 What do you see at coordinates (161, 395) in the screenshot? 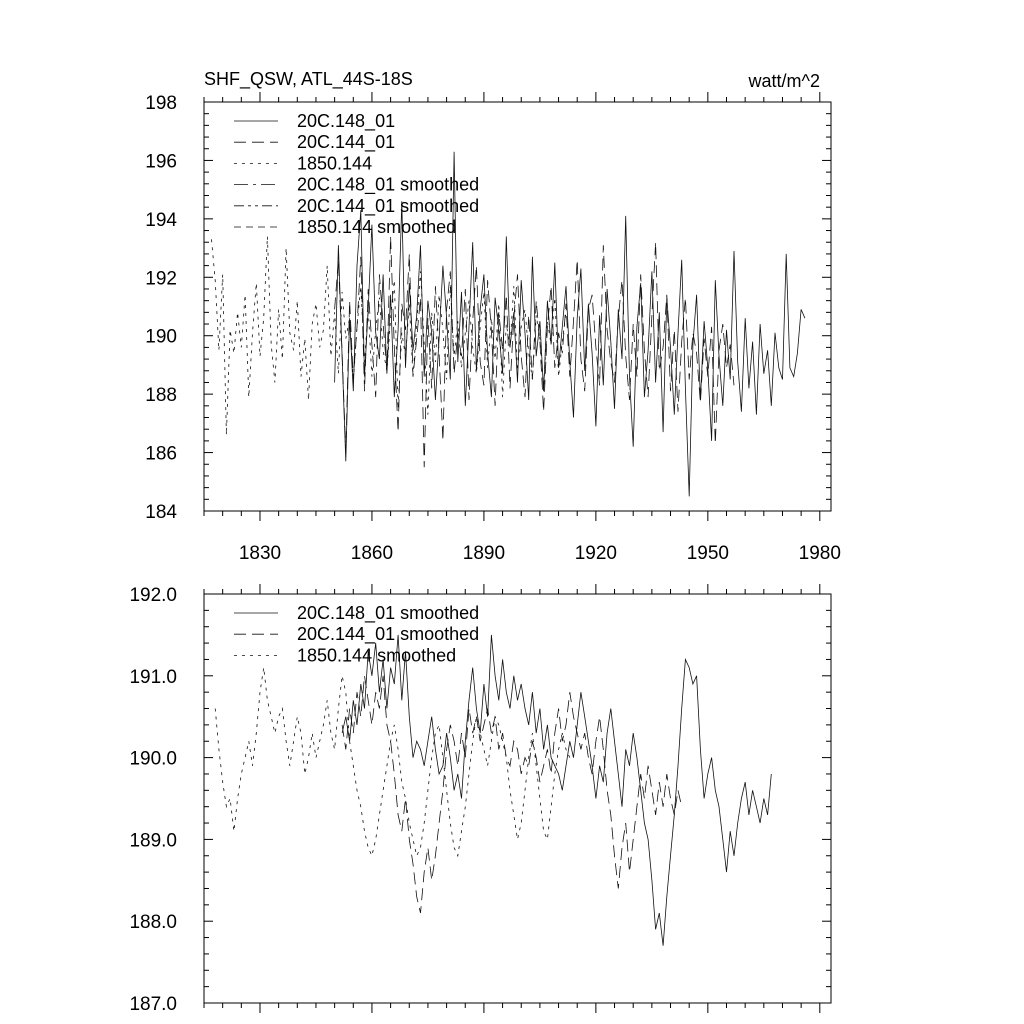
I see `y-tick-label: 188` at bounding box center [161, 395].